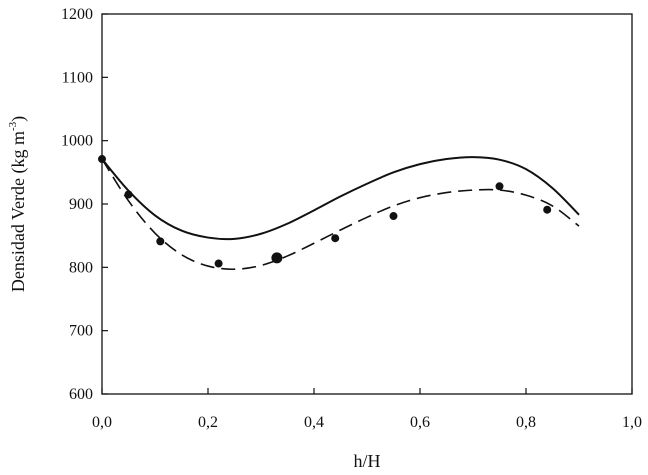  I want to click on y-axis-title-main: Densidad Verde (kg m, so click(18, 211).